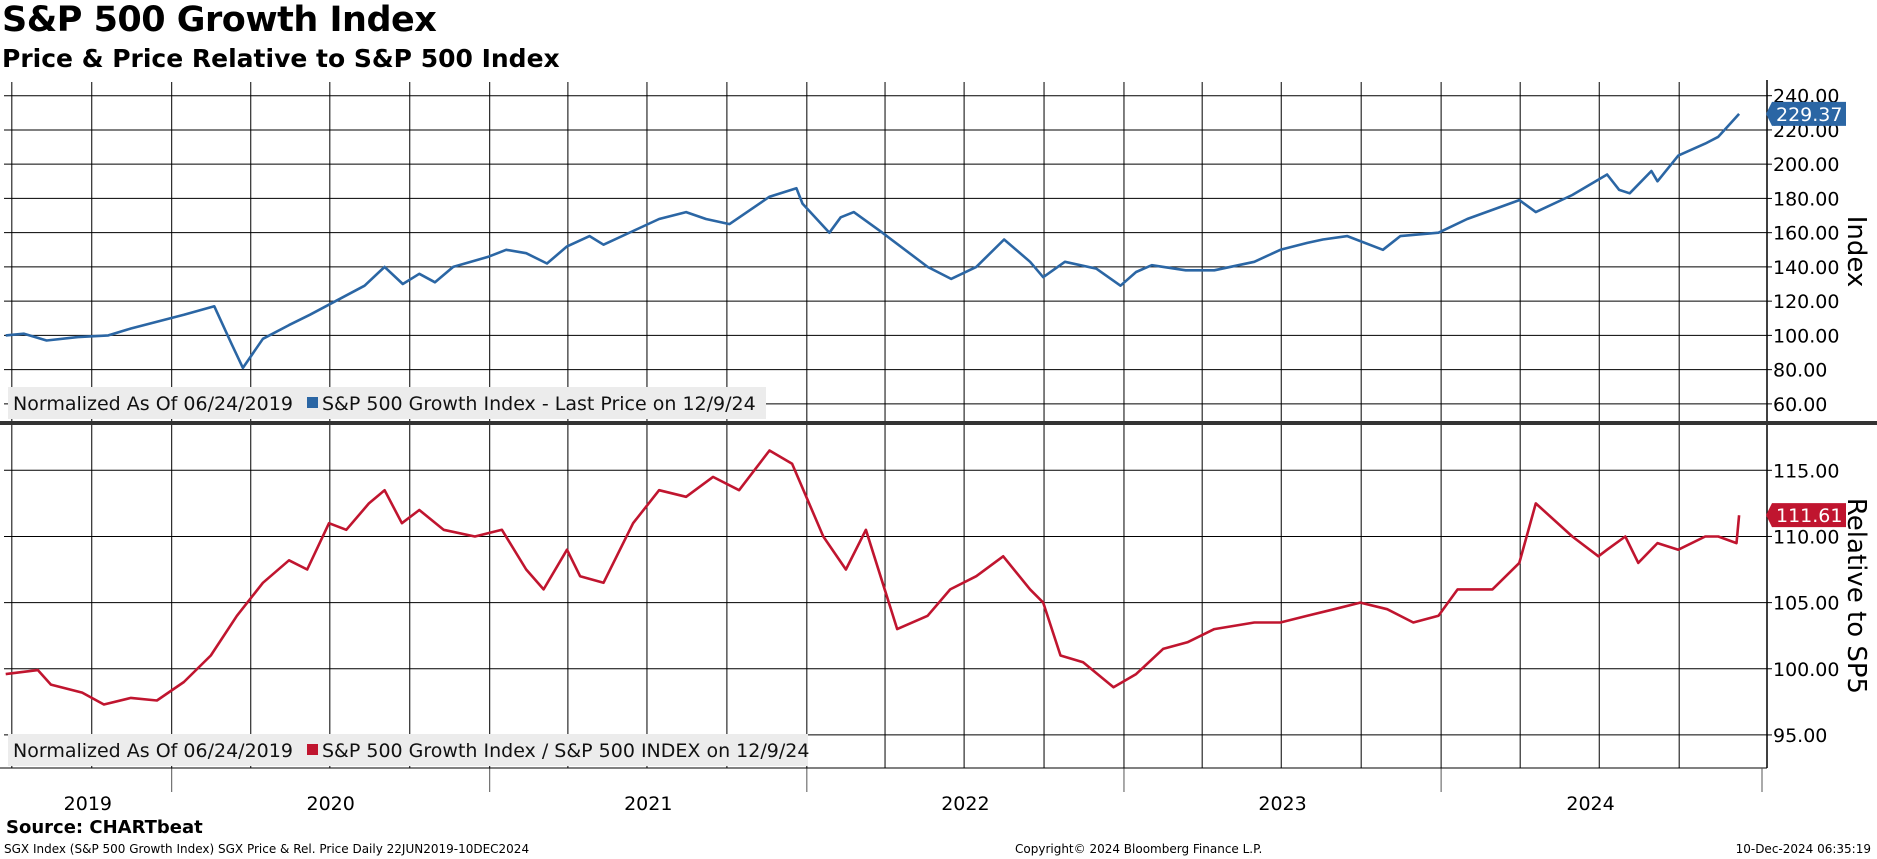 This screenshot has width=1877, height=859. What do you see at coordinates (1806, 234) in the screenshot?
I see `y-tick-label: 160.00` at bounding box center [1806, 234].